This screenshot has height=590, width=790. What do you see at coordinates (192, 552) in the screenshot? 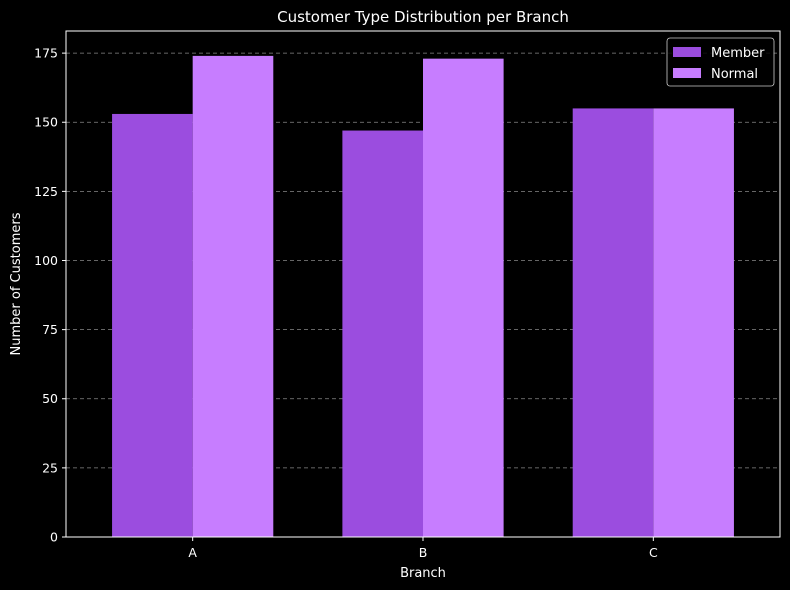
I see `x-tick-label: A` at bounding box center [192, 552].